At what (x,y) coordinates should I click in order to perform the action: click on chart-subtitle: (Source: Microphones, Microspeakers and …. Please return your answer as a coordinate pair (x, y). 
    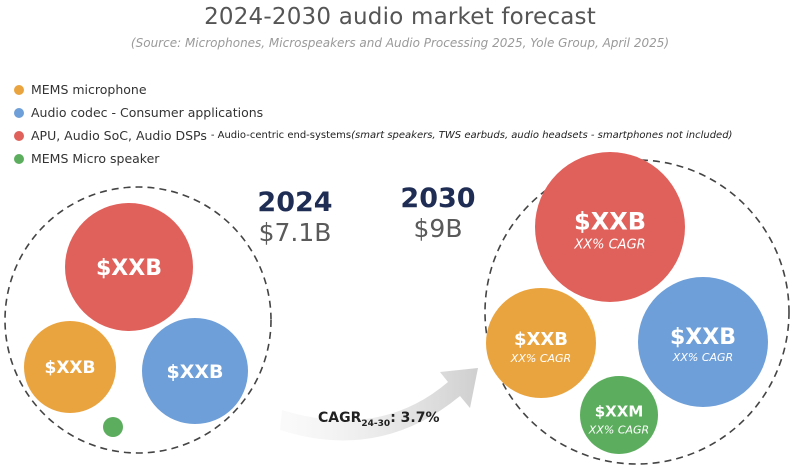
    Looking at the image, I should click on (400, 43).